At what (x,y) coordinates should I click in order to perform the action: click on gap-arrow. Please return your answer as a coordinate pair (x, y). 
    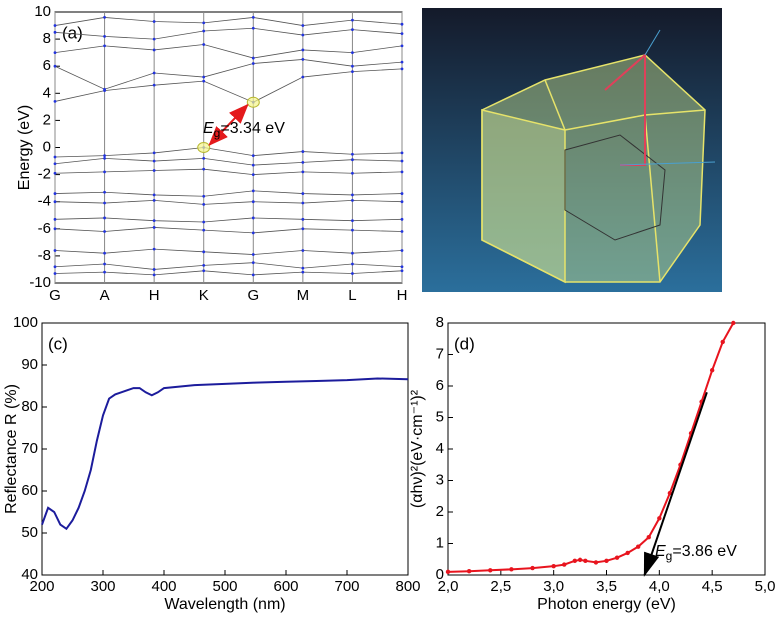
    Looking at the image, I should click on (228, 124).